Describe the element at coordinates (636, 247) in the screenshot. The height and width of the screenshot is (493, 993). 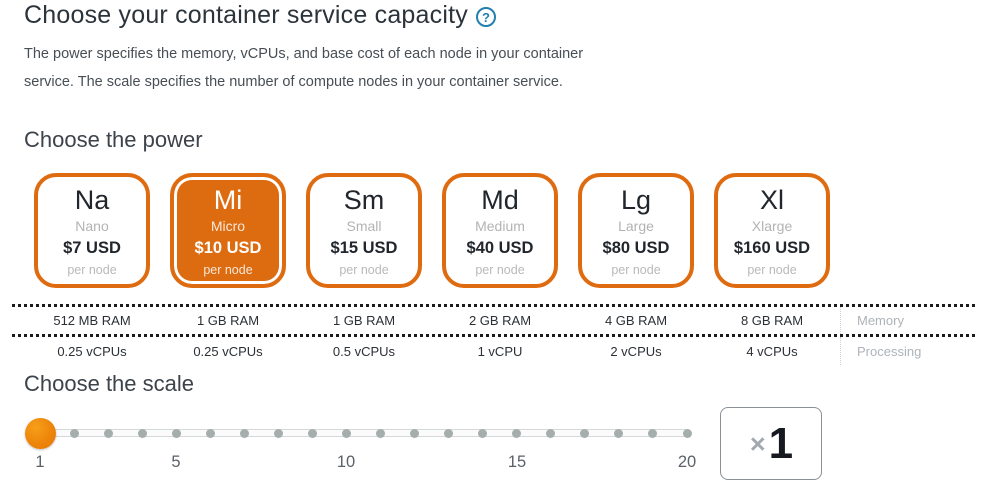
I see `power-price: $80 USD` at that location.